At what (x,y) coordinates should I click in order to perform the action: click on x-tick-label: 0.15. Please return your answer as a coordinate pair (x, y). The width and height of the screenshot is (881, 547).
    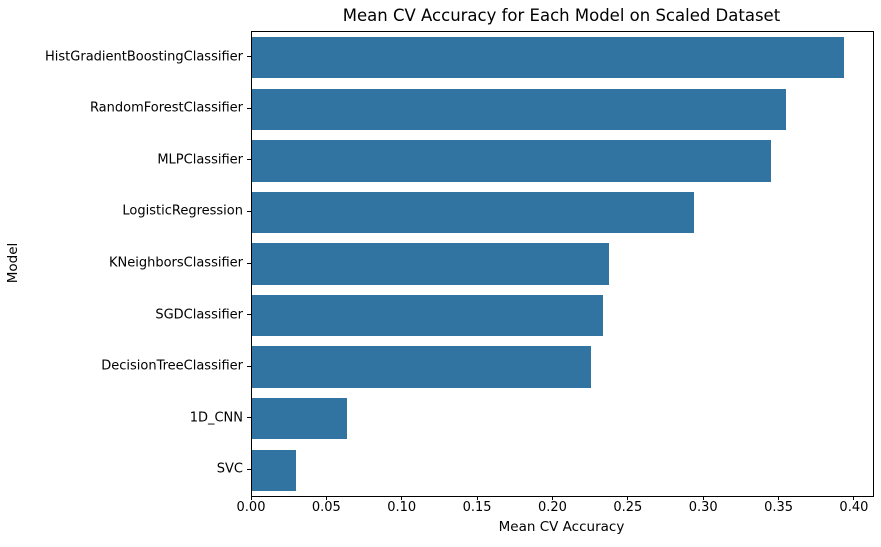
    Looking at the image, I should click on (477, 507).